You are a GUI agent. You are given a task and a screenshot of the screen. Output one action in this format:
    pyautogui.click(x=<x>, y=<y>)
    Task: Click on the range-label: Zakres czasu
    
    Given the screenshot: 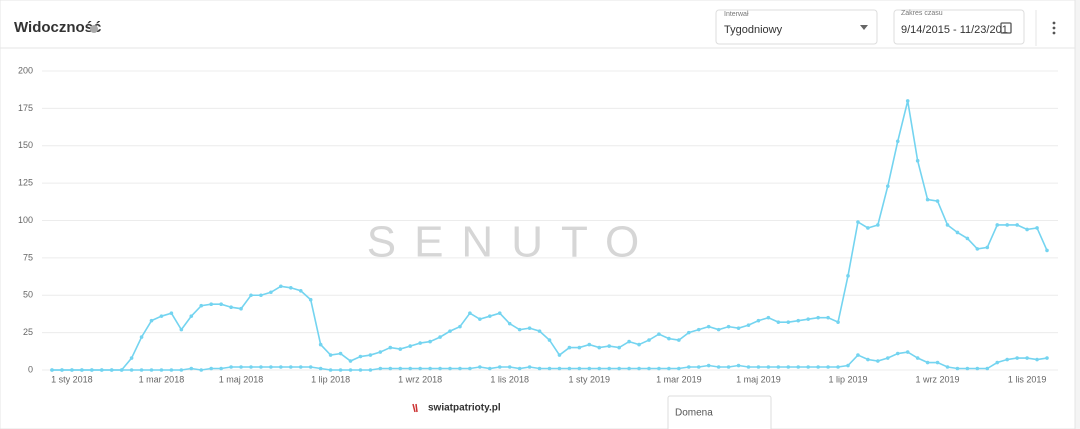 What is the action you would take?
    pyautogui.click(x=922, y=13)
    